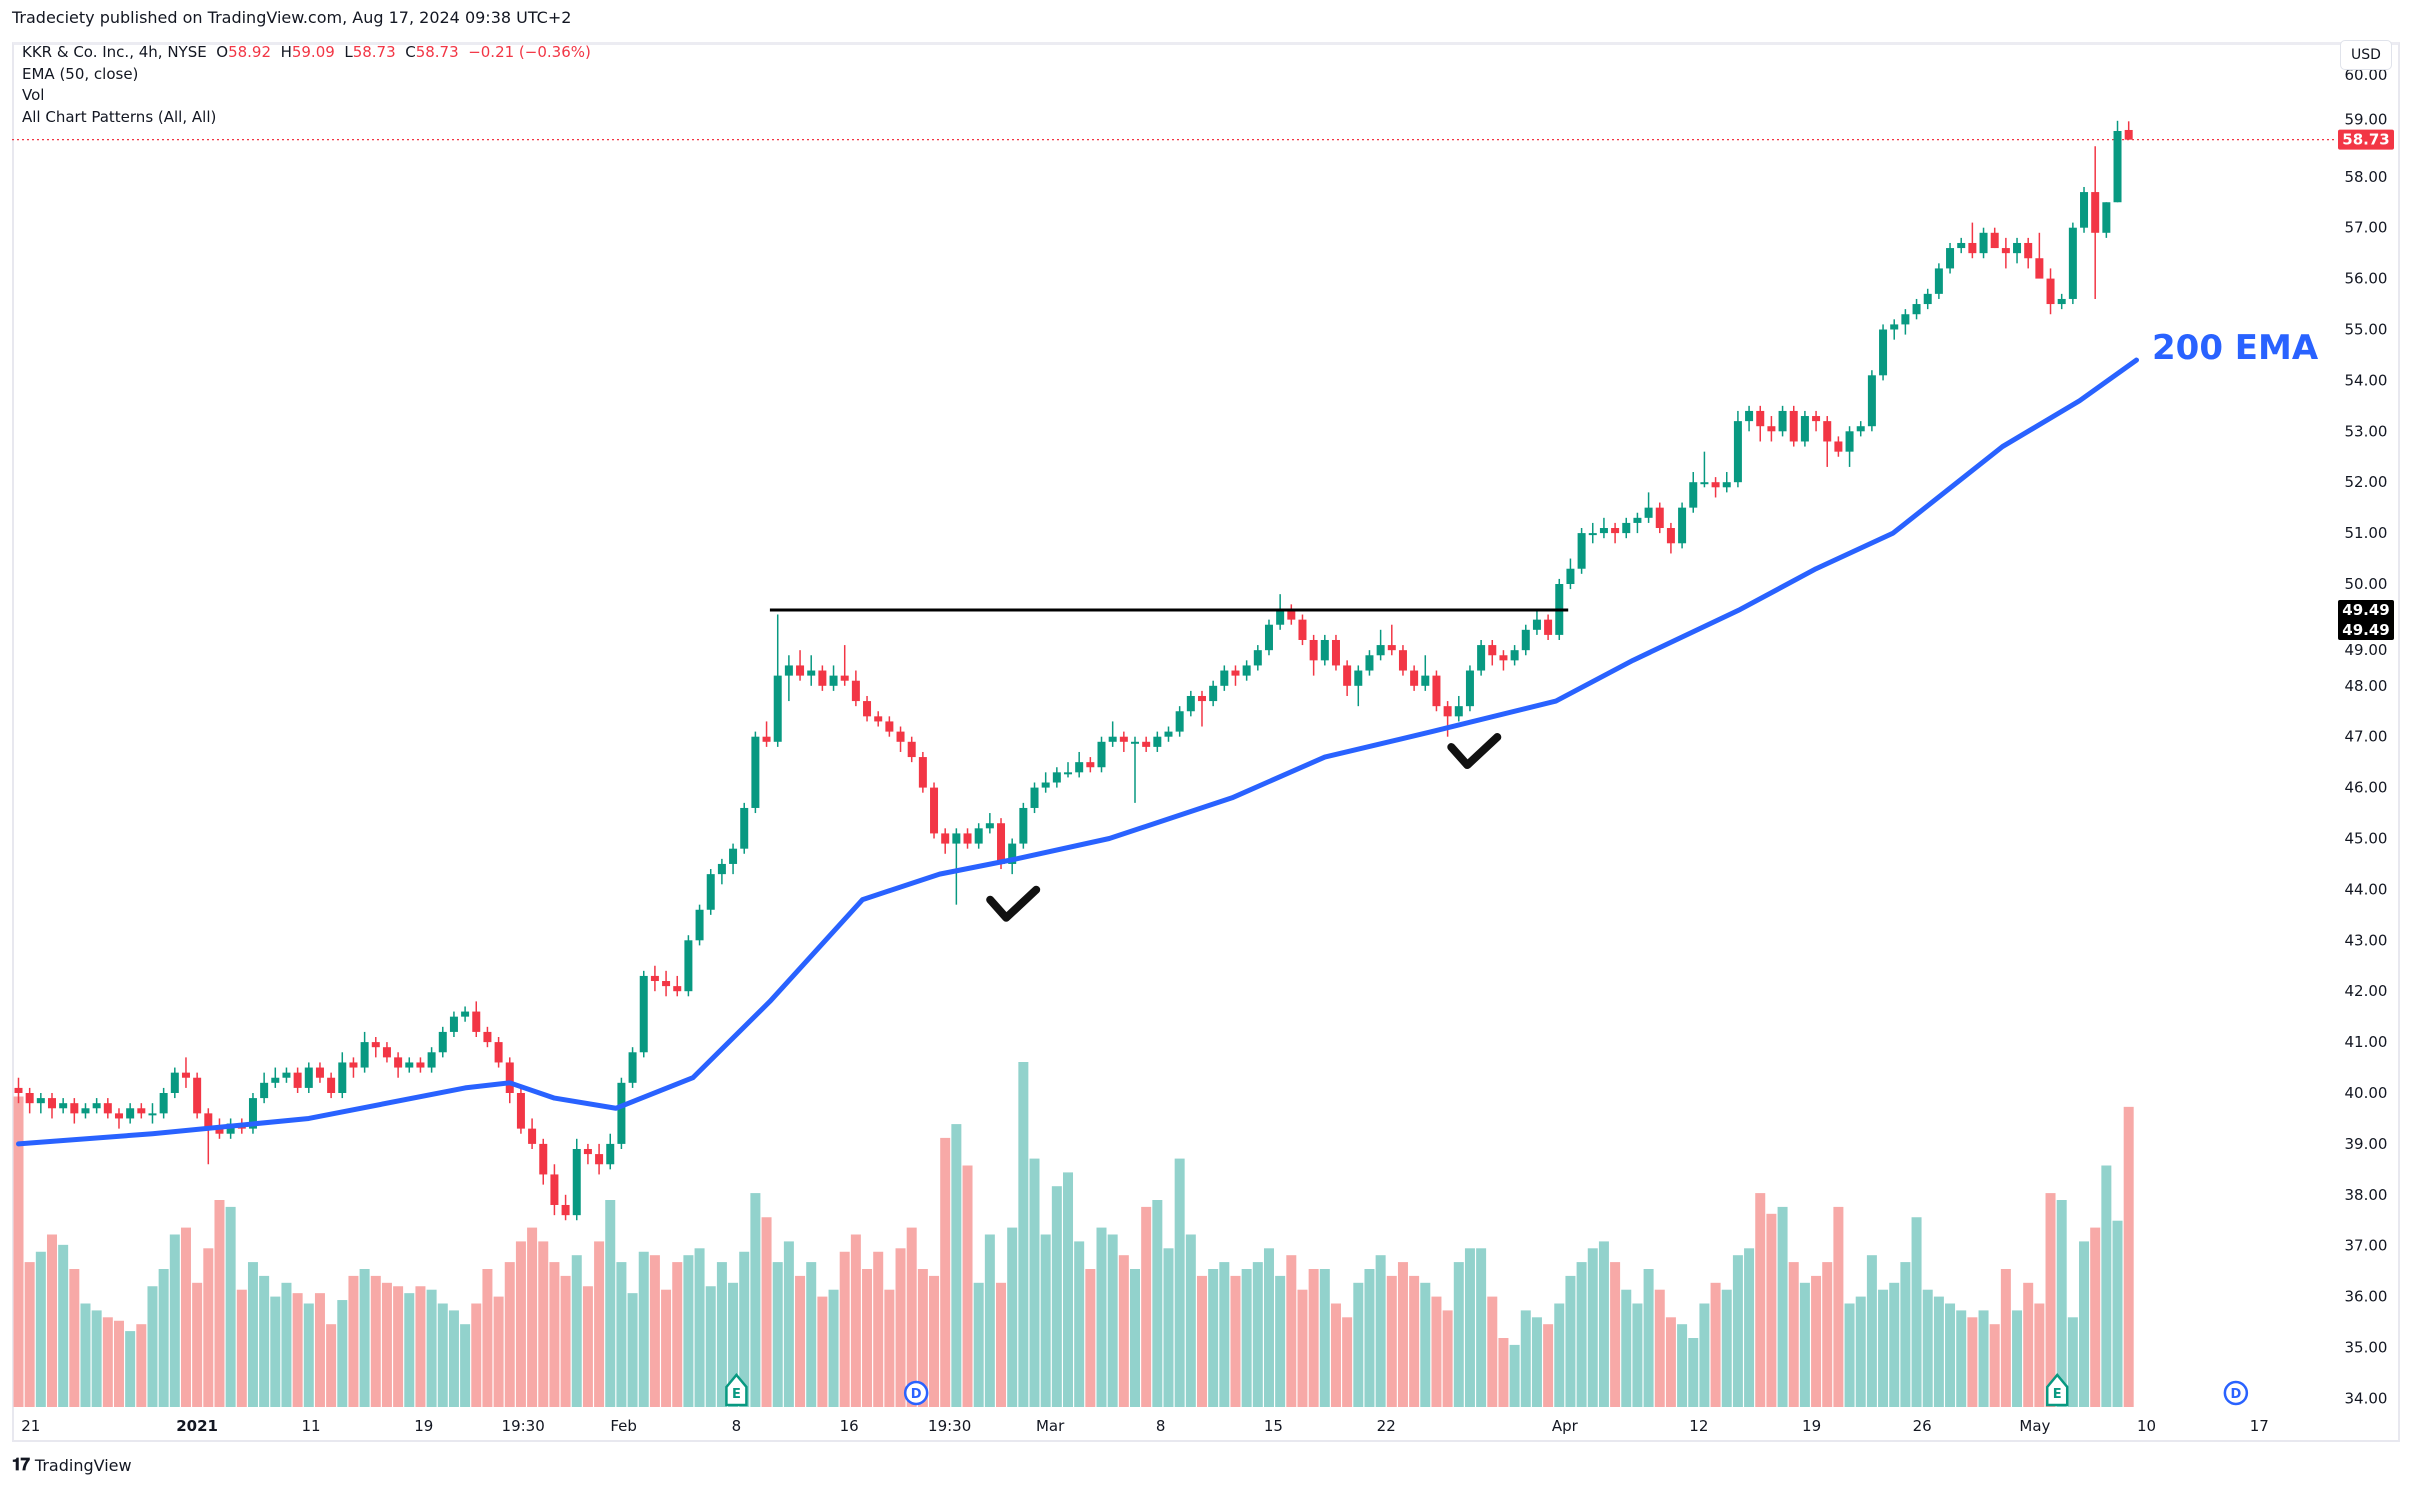 The height and width of the screenshot is (1487, 2414). I want to click on open-label: O, so click(222, 52).